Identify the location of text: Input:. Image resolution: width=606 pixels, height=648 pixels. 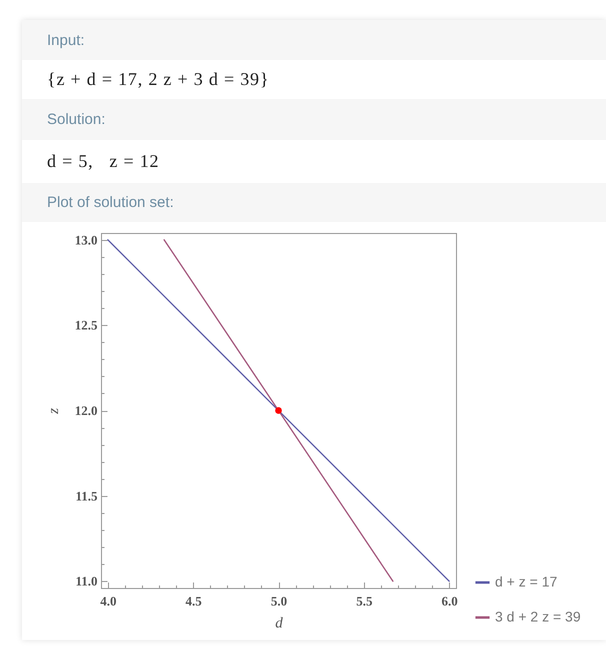
(314, 40).